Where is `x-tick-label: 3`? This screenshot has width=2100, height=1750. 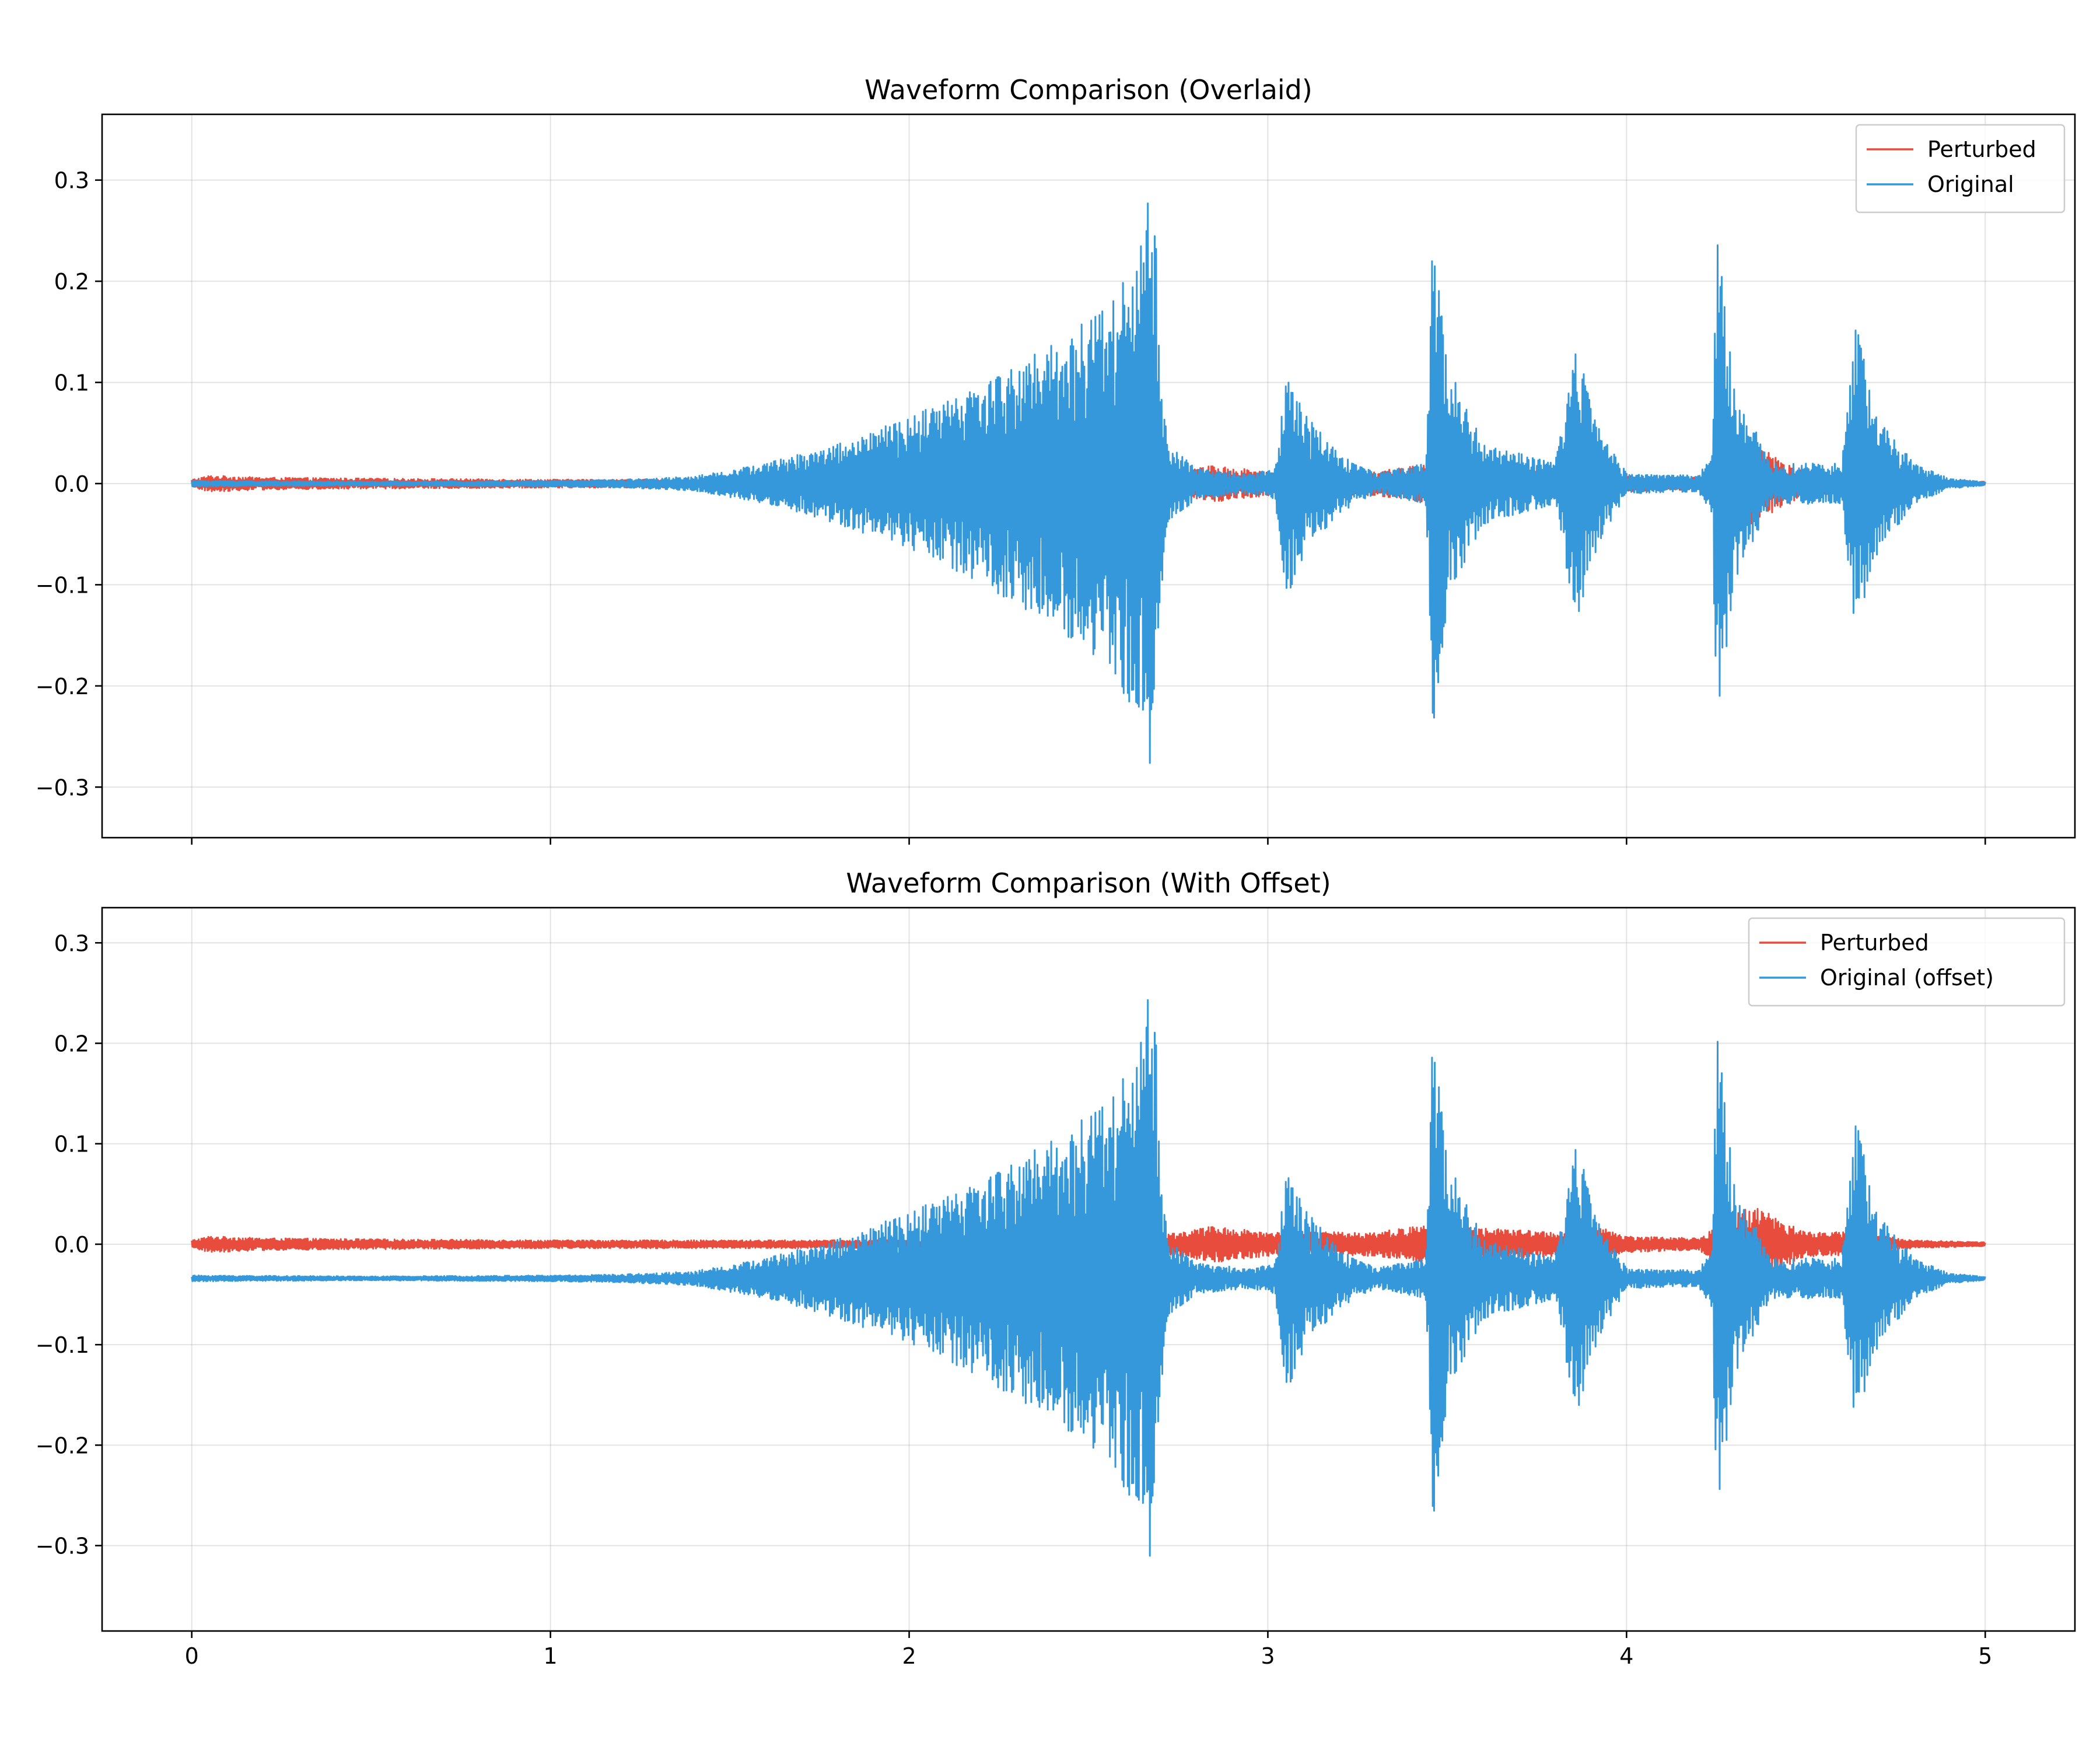 x-tick-label: 3 is located at coordinates (1268, 1656).